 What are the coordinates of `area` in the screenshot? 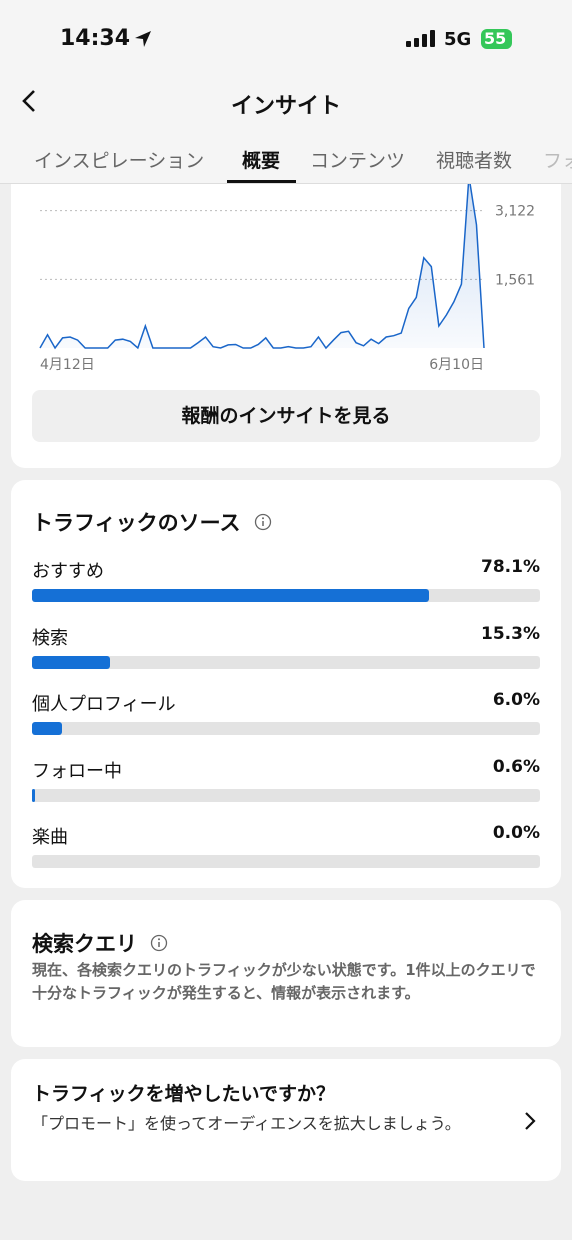 It's located at (262, 265).